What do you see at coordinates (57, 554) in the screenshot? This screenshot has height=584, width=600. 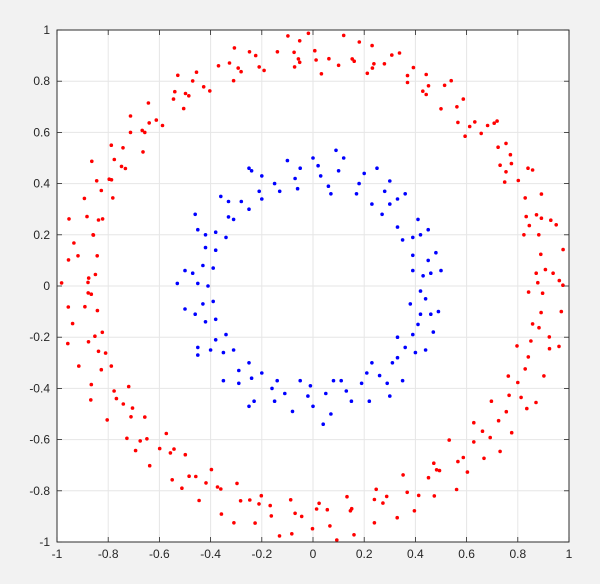 I see `x-tick-label: -1` at bounding box center [57, 554].